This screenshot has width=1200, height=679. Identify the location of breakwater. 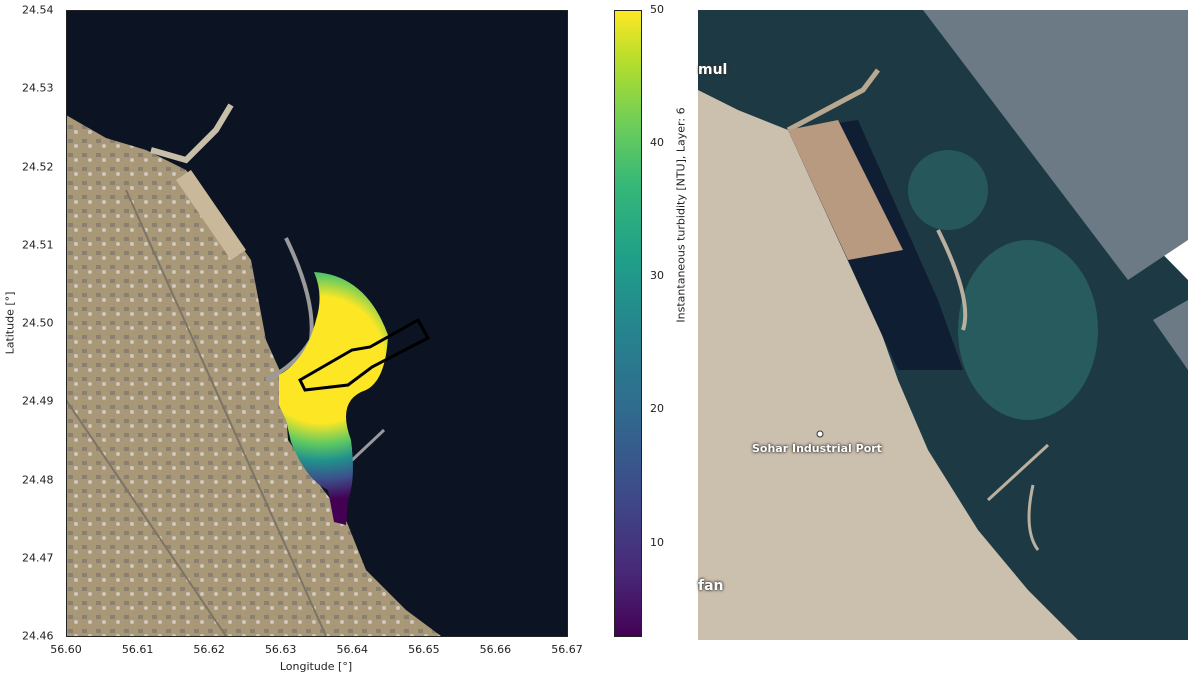
(192, 133).